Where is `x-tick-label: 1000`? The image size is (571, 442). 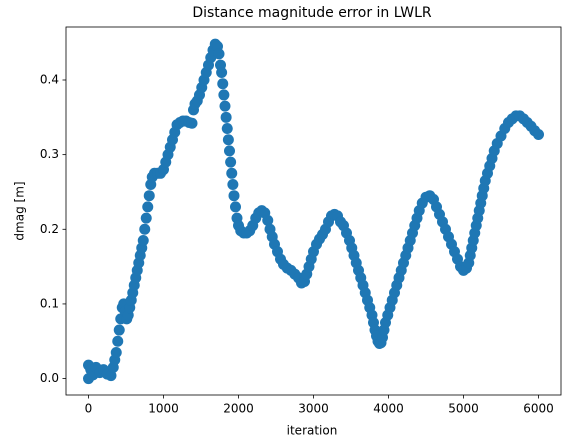
x-tick-label: 1000 is located at coordinates (163, 409).